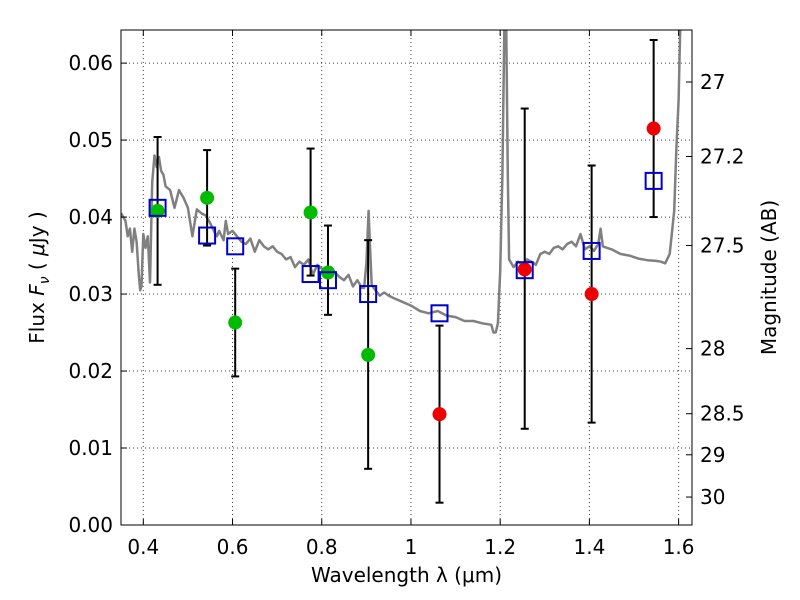 The width and height of the screenshot is (800, 600). I want to click on y-tick-label: 0.02, so click(90, 371).